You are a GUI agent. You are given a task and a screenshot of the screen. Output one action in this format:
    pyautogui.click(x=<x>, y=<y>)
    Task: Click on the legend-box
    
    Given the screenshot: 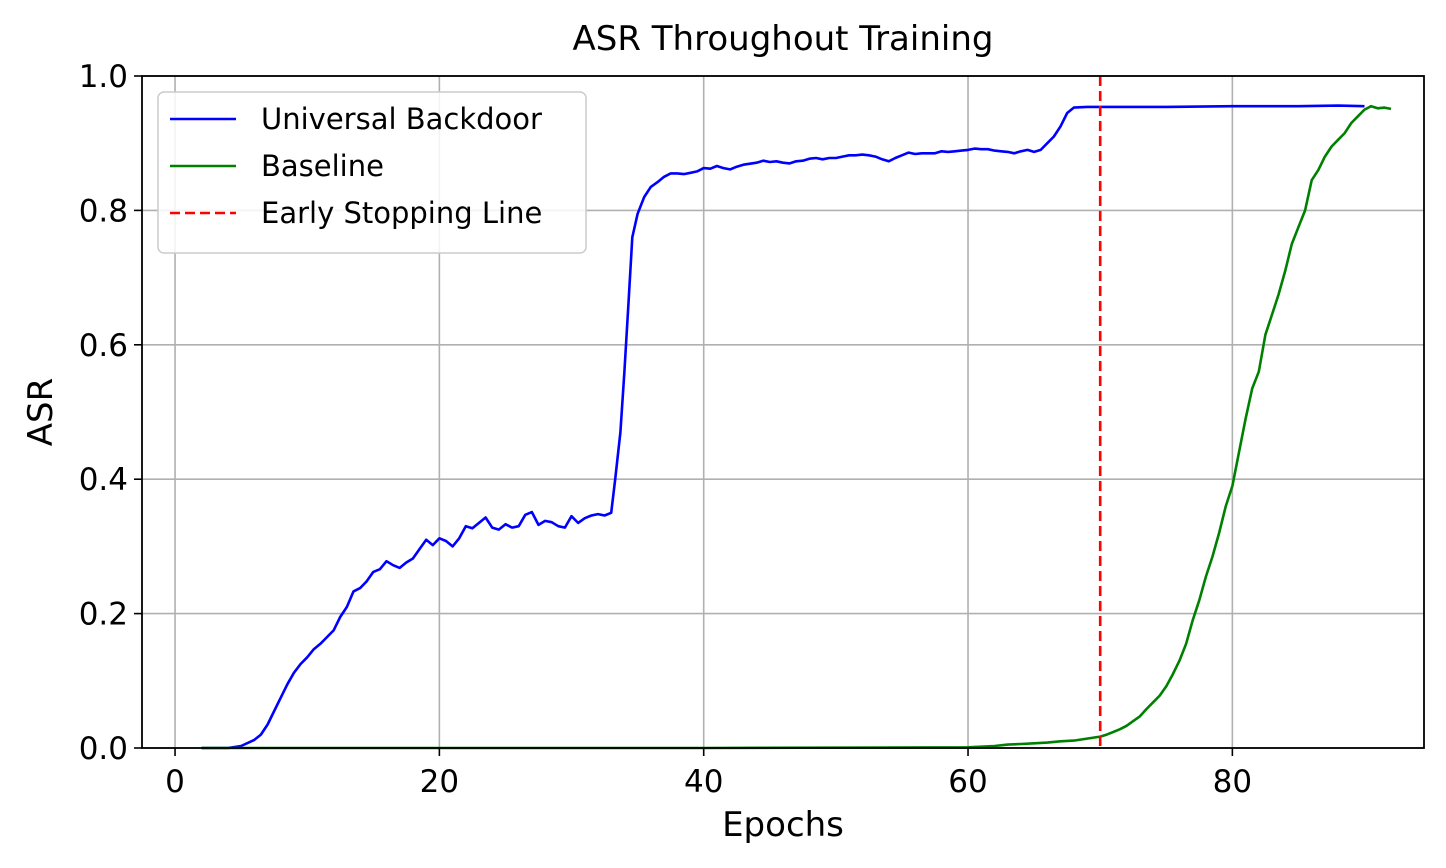 What is the action you would take?
    pyautogui.click(x=372, y=172)
    